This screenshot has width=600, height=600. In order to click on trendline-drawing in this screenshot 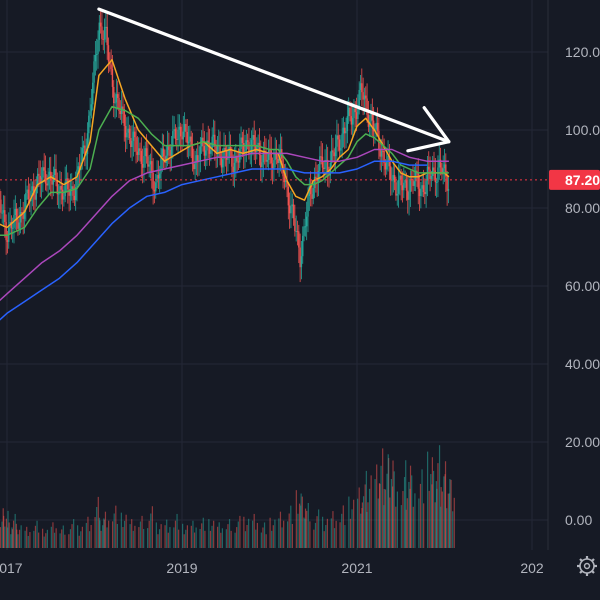, I will do `click(274, 80)`.